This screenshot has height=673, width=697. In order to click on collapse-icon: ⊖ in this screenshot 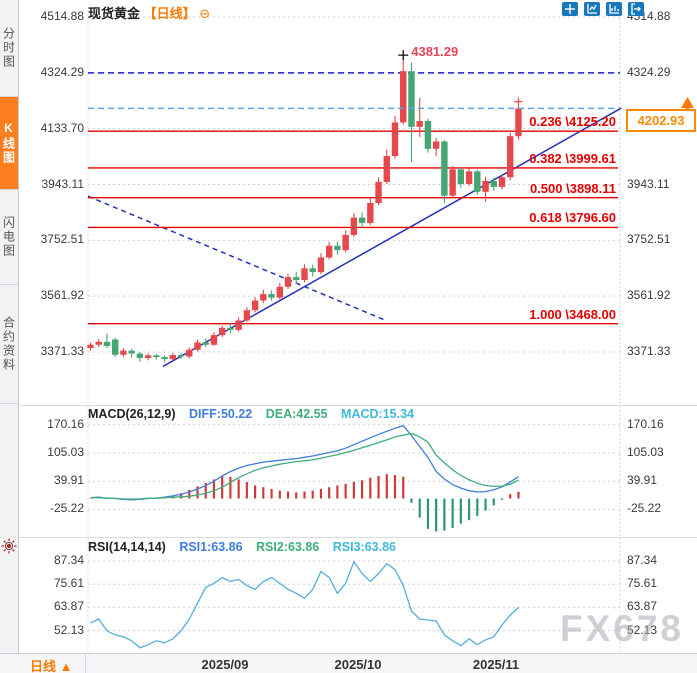, I will do `click(205, 13)`.